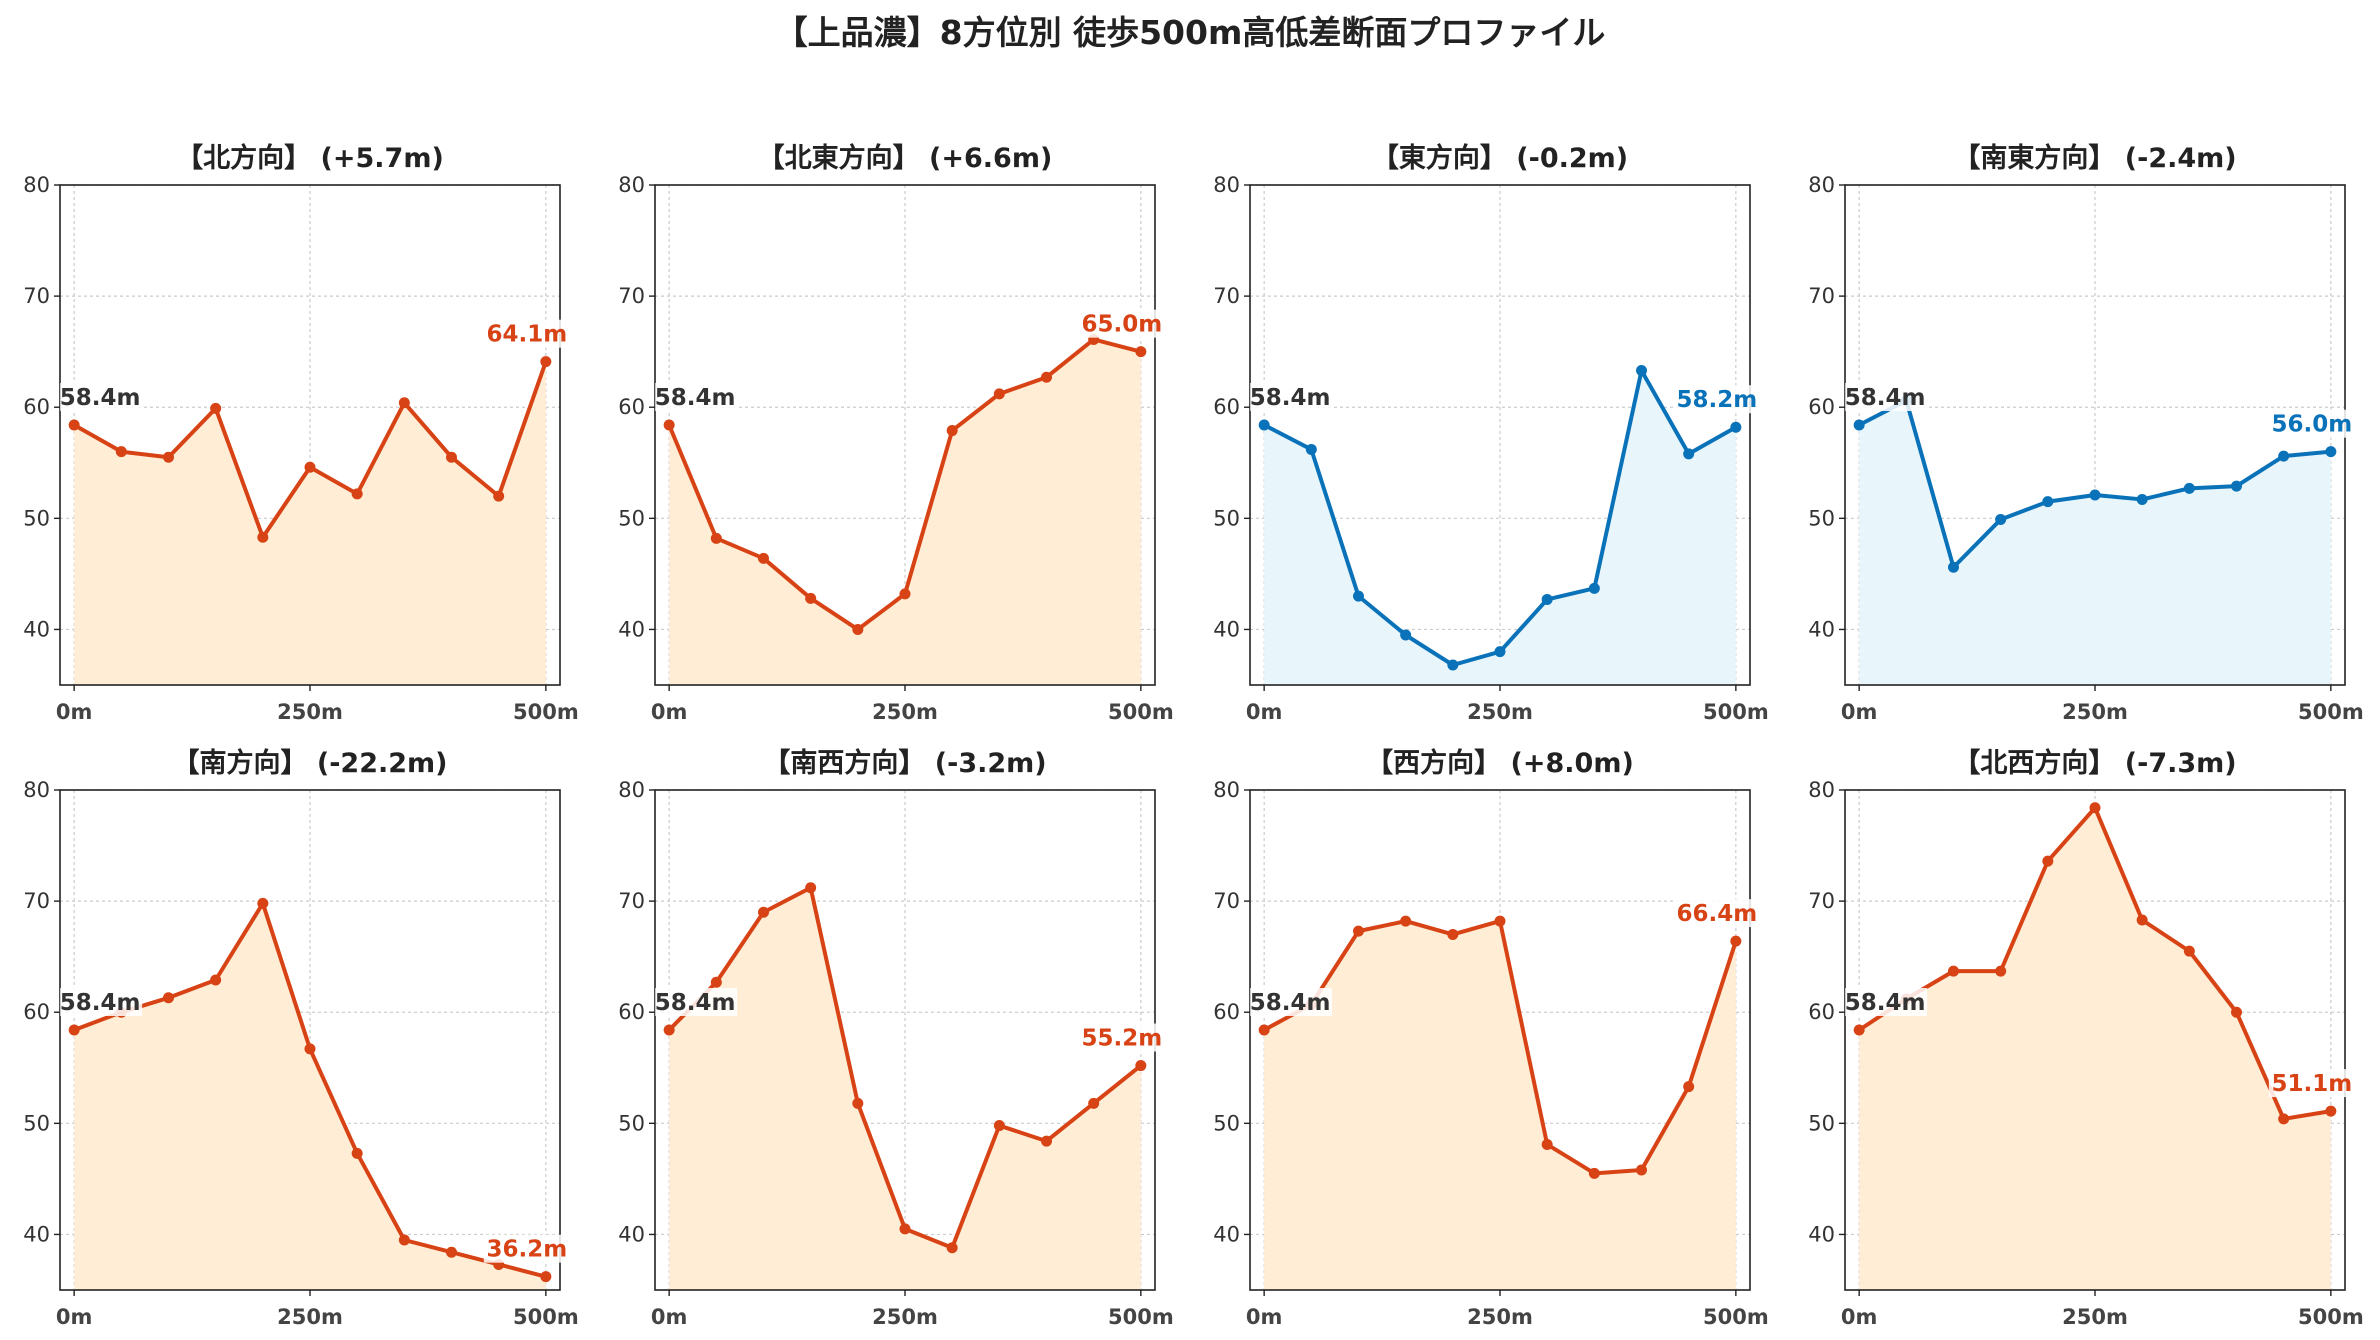  Describe the element at coordinates (310, 158) in the screenshot. I see `subplot-title: 【北方向】 (+5.7m)` at that location.